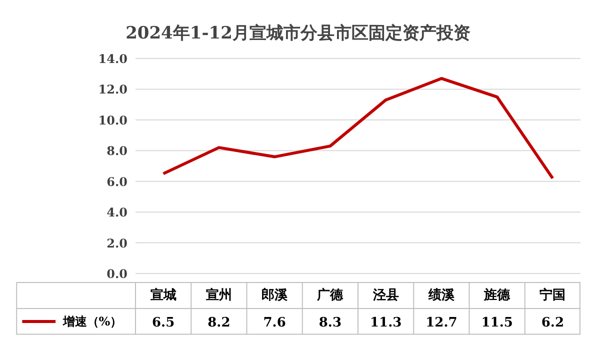  What do you see at coordinates (163, 295) in the screenshot?
I see `x-tick-label: 宣城` at bounding box center [163, 295].